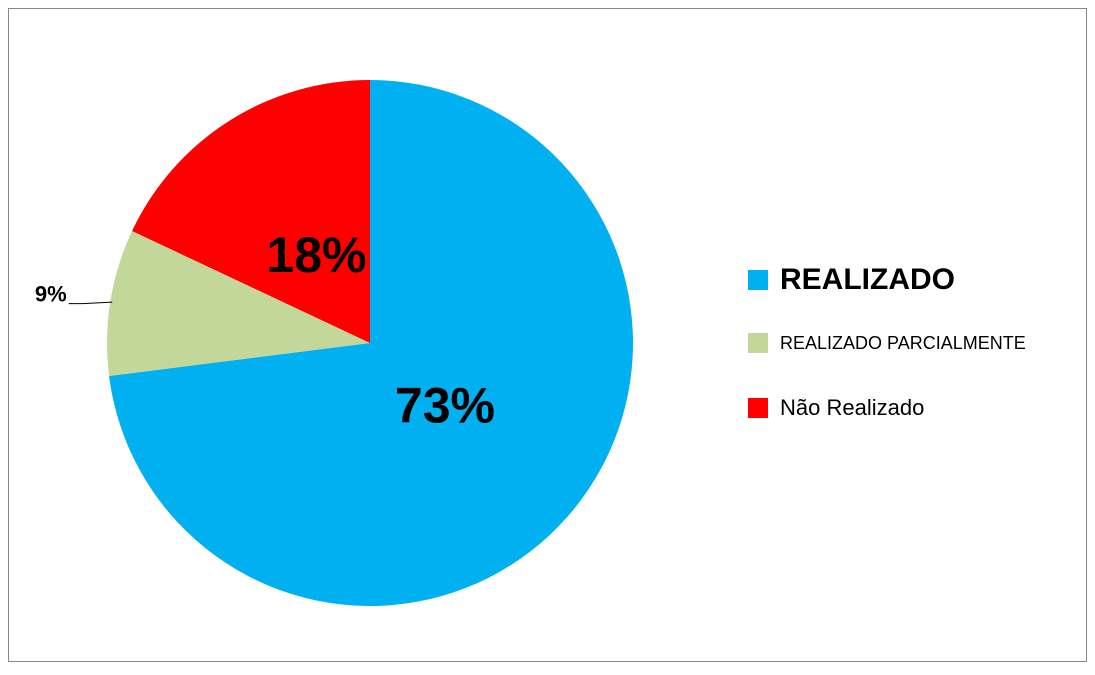 The image size is (1095, 675). I want to click on legend-label: Não Realizado, so click(852, 407).